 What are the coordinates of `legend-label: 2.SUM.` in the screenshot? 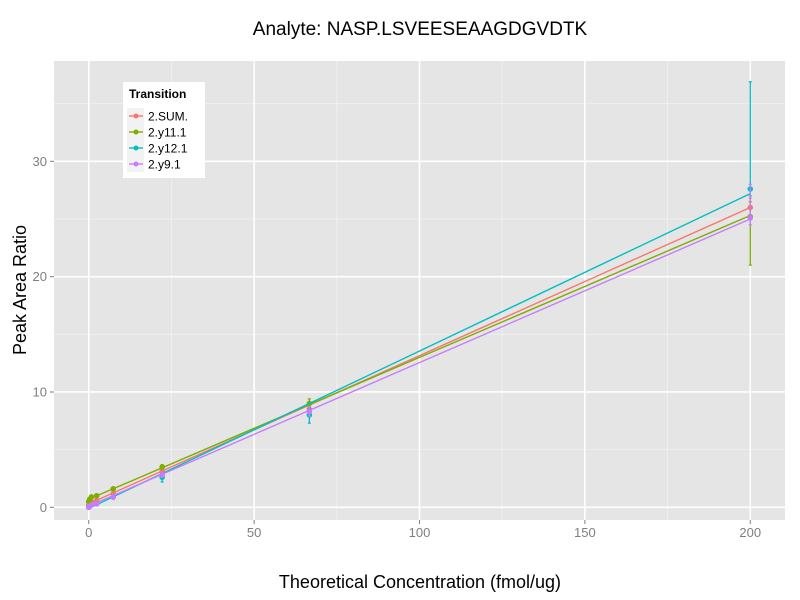 It's located at (168, 117).